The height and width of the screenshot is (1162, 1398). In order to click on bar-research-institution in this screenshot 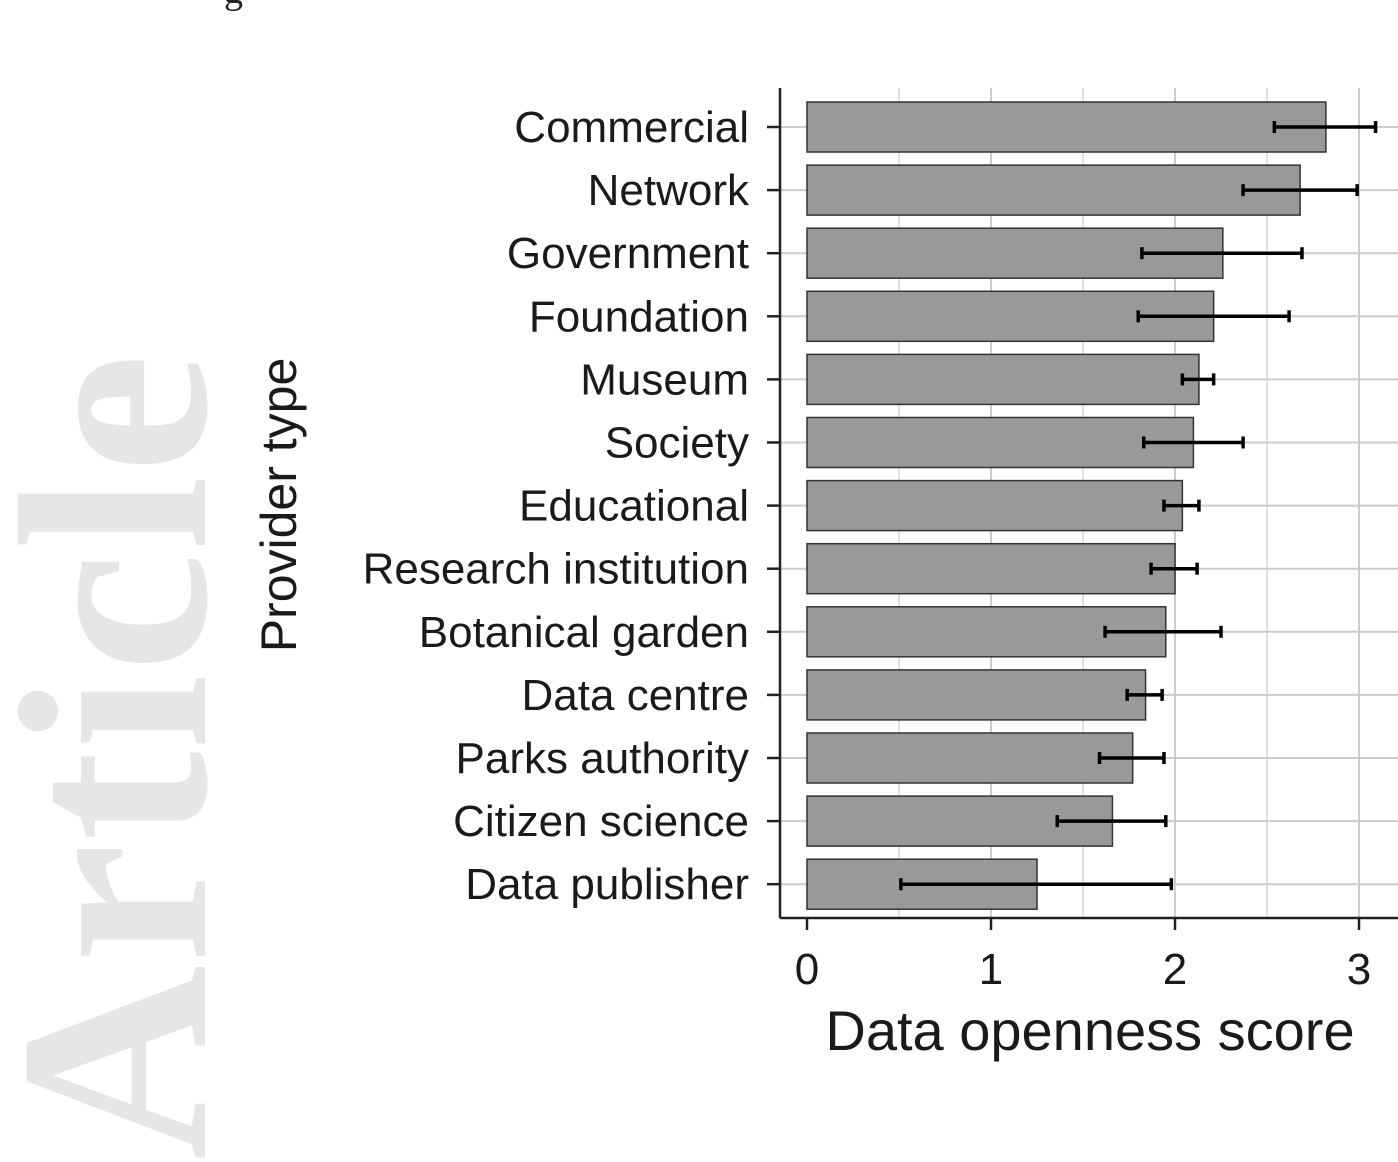, I will do `click(991, 568)`.